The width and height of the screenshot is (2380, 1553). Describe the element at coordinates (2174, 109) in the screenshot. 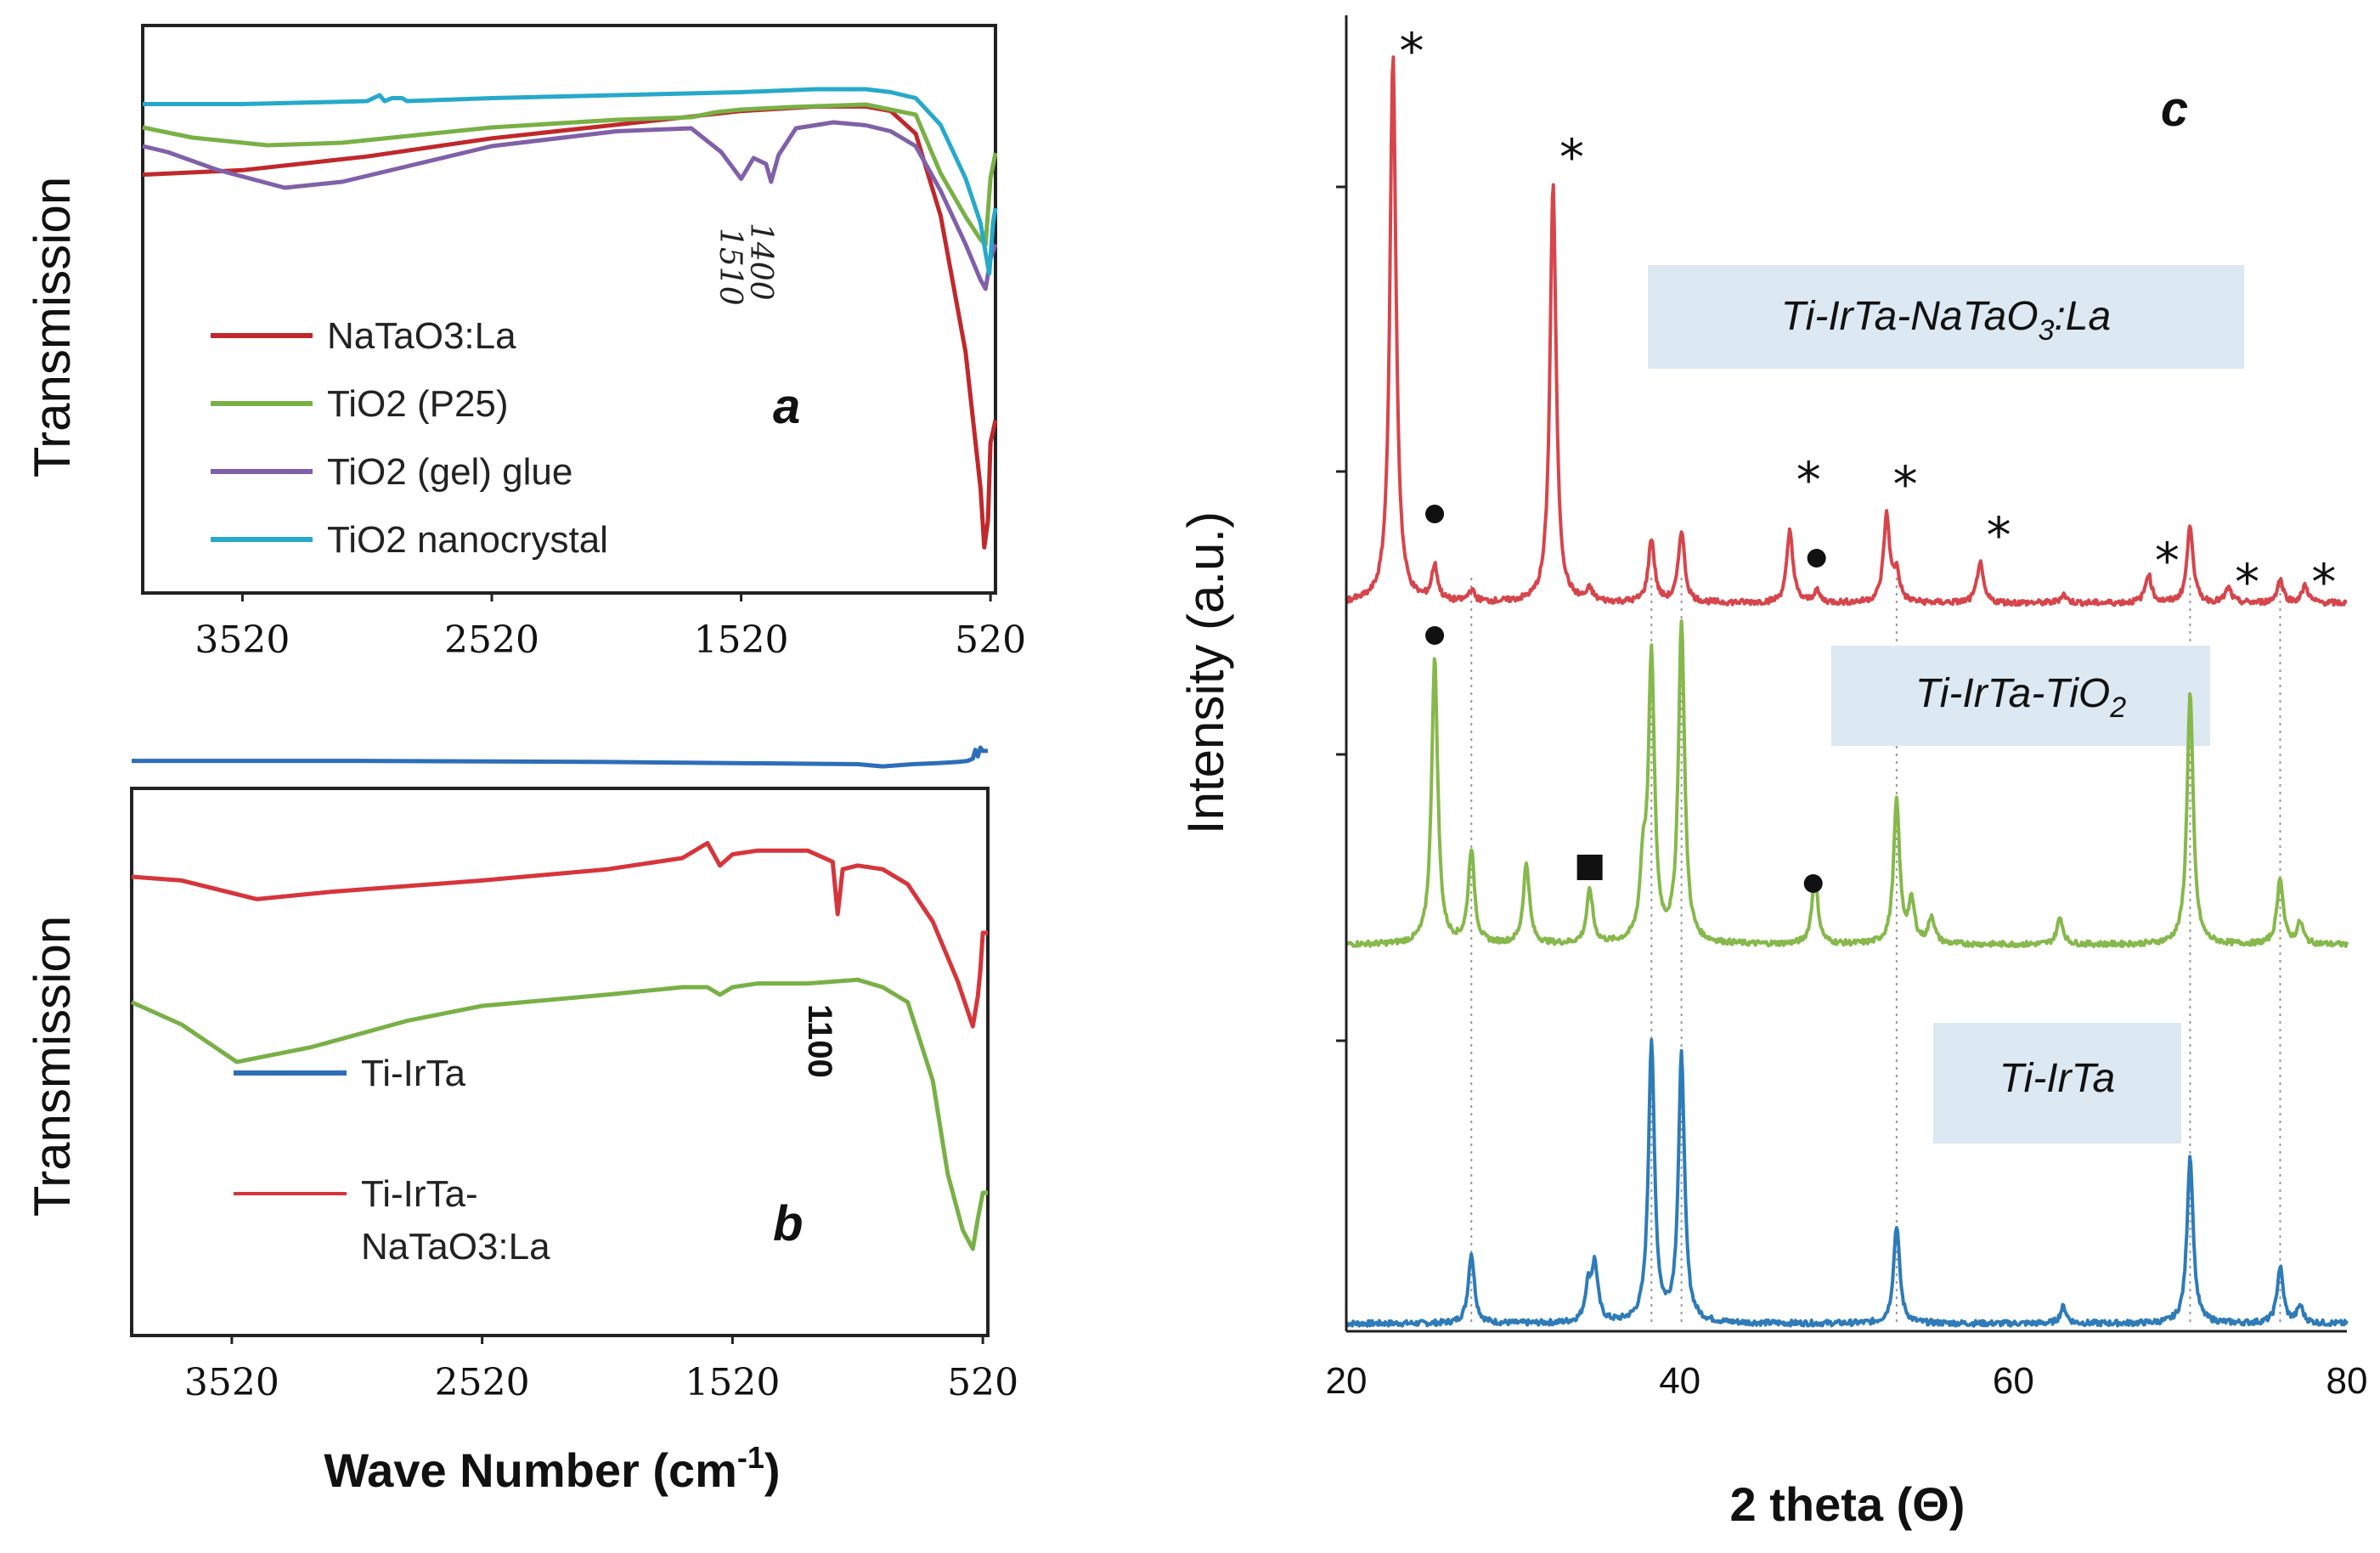

I see `panel-c-letter: c` at that location.